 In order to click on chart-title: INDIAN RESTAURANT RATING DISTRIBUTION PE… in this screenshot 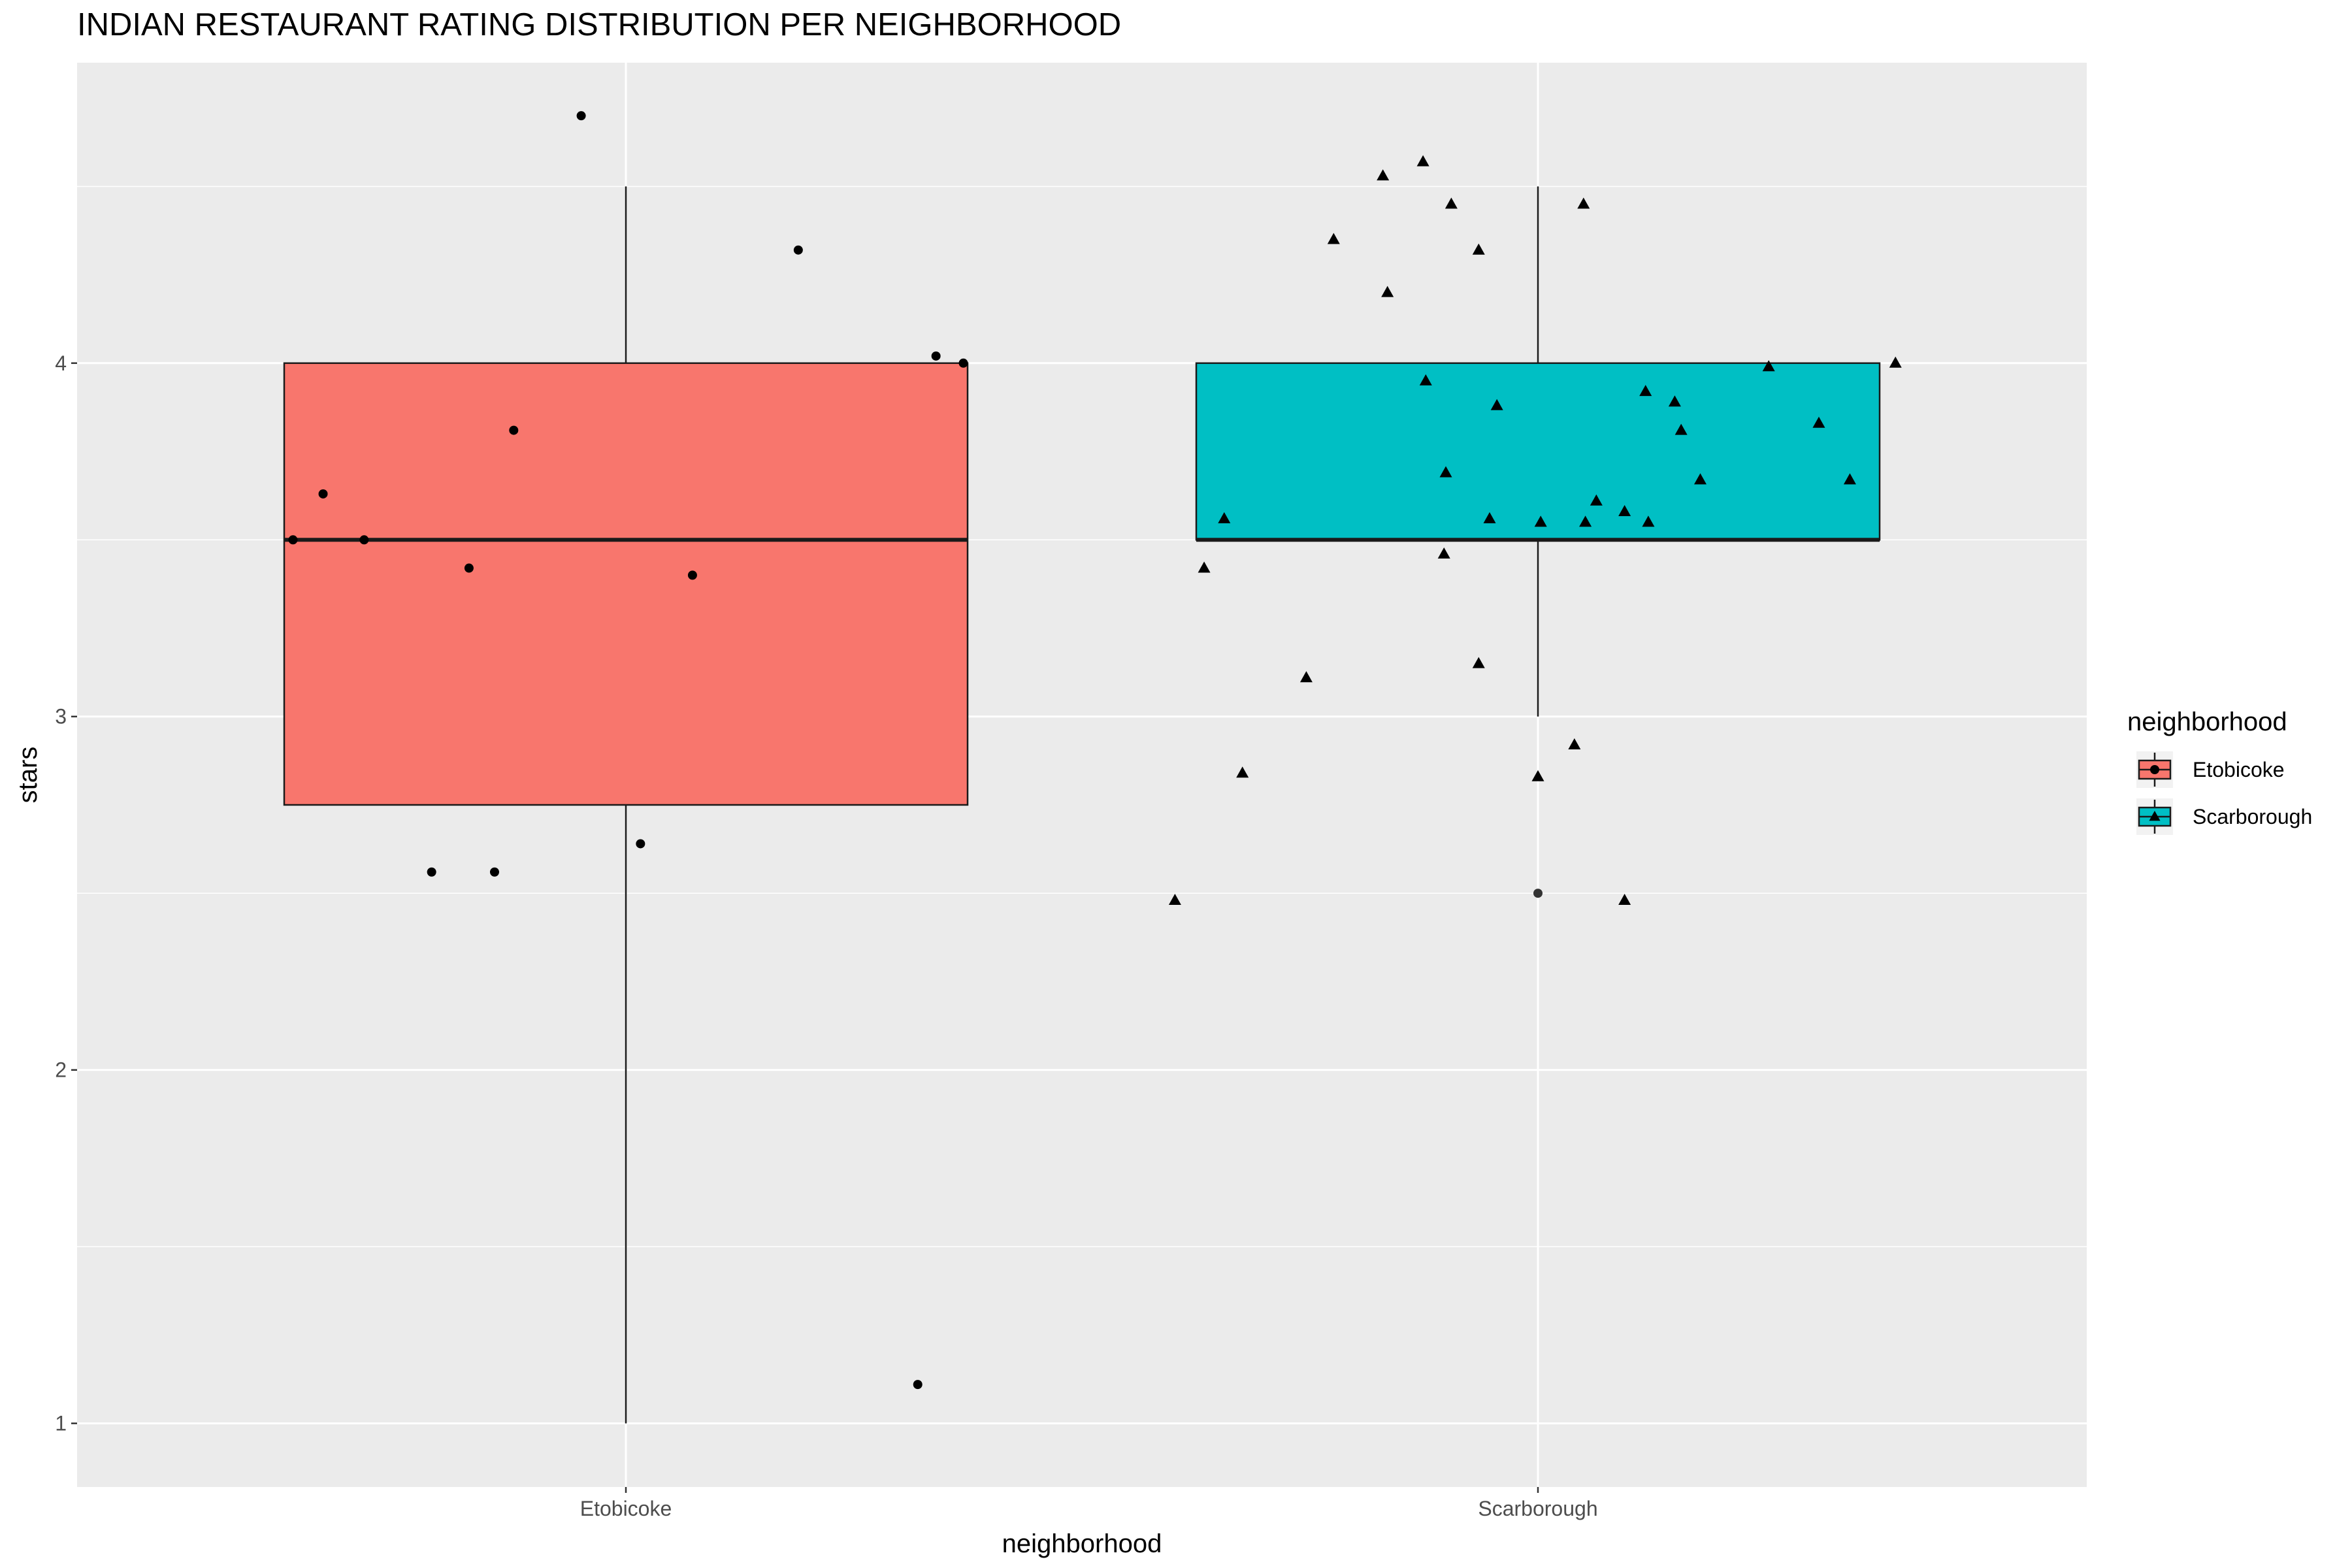, I will do `click(599, 24)`.